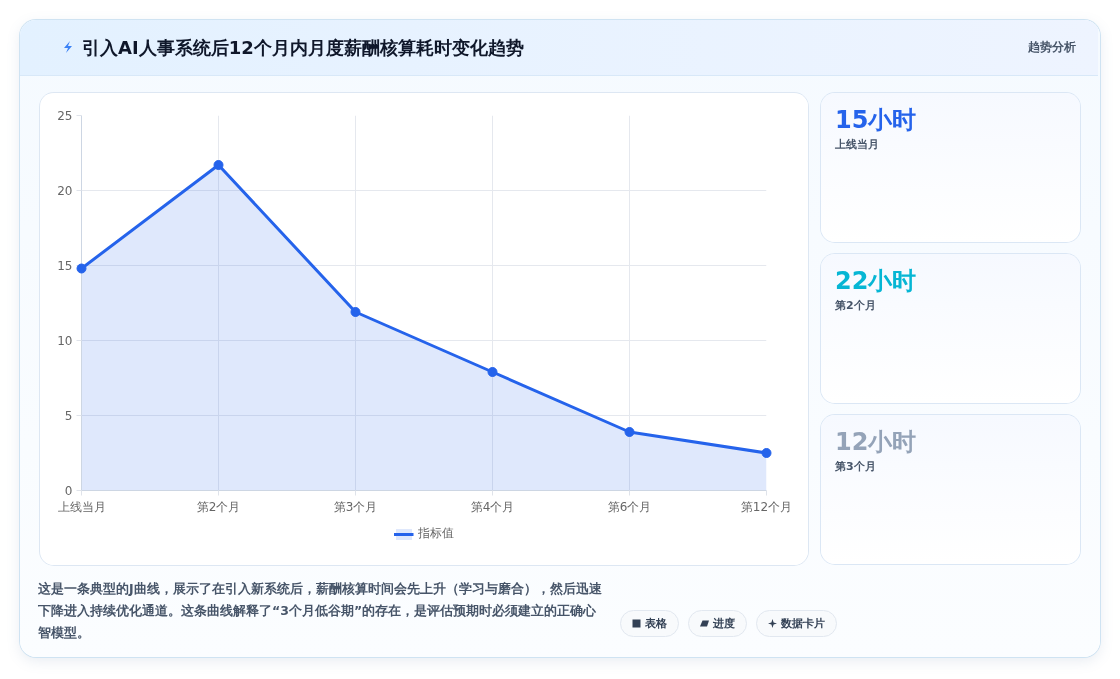 This screenshot has width=1120, height=679. I want to click on text: 上线当月, so click(857, 145).